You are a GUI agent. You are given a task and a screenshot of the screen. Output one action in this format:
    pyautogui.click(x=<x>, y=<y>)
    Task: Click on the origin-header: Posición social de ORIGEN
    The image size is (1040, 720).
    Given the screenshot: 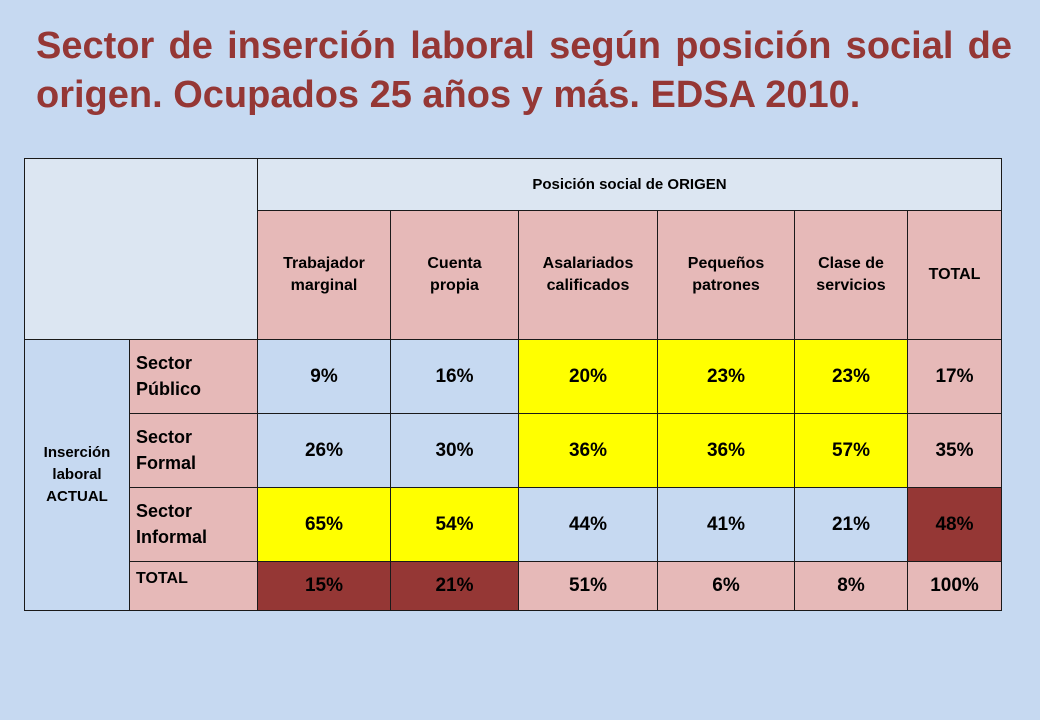 What is the action you would take?
    pyautogui.click(x=629, y=184)
    